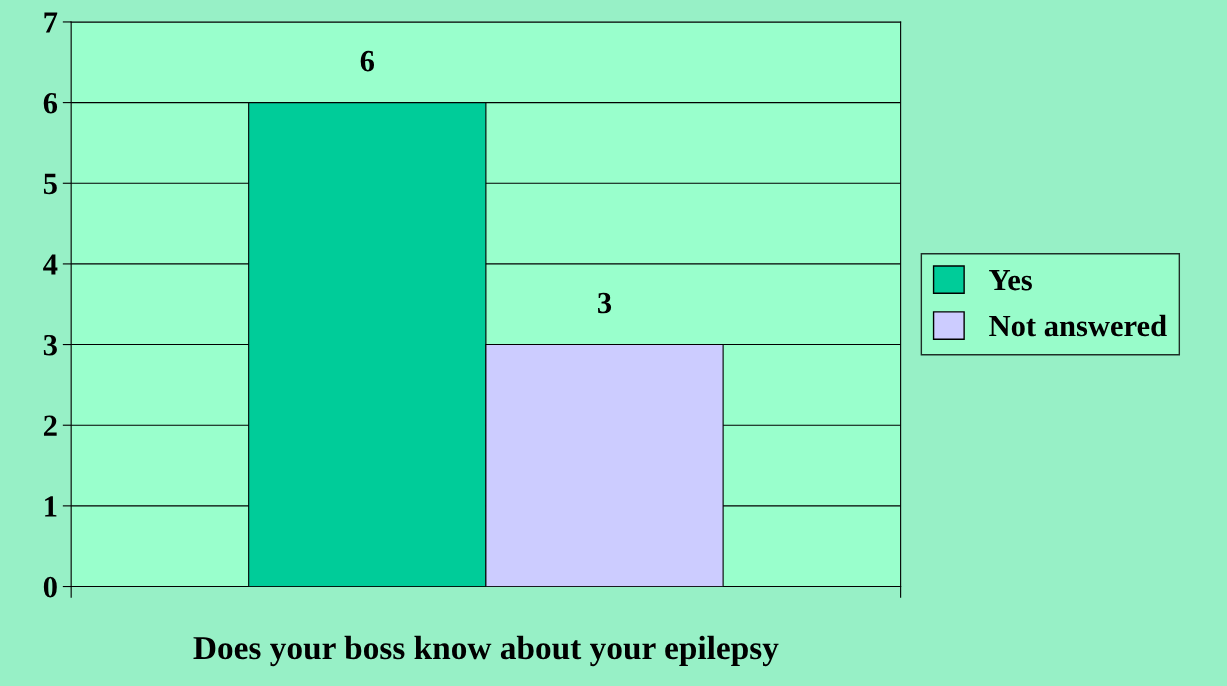 Image resolution: width=1227 pixels, height=686 pixels. I want to click on data-label: 3, so click(605, 303).